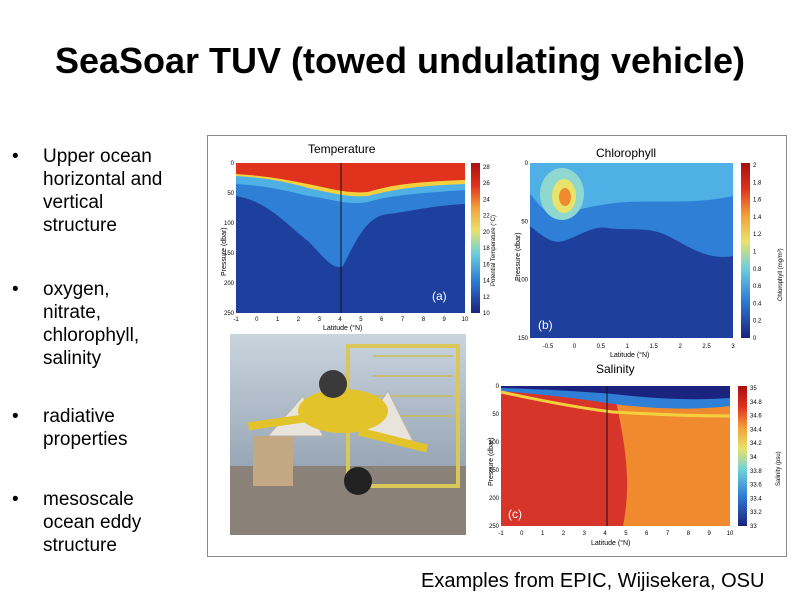 The height and width of the screenshot is (600, 800). I want to click on salinity-xtick-label: 8, so click(689, 534).